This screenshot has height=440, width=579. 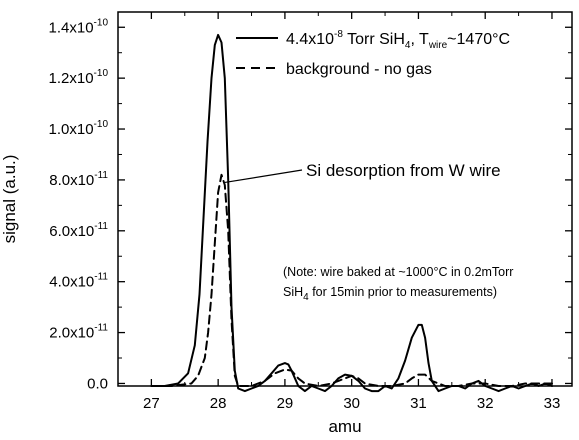 I want to click on note-line-1: (Note: wire baked at ~1000°C in 0.2mTorr, so click(x=398, y=272).